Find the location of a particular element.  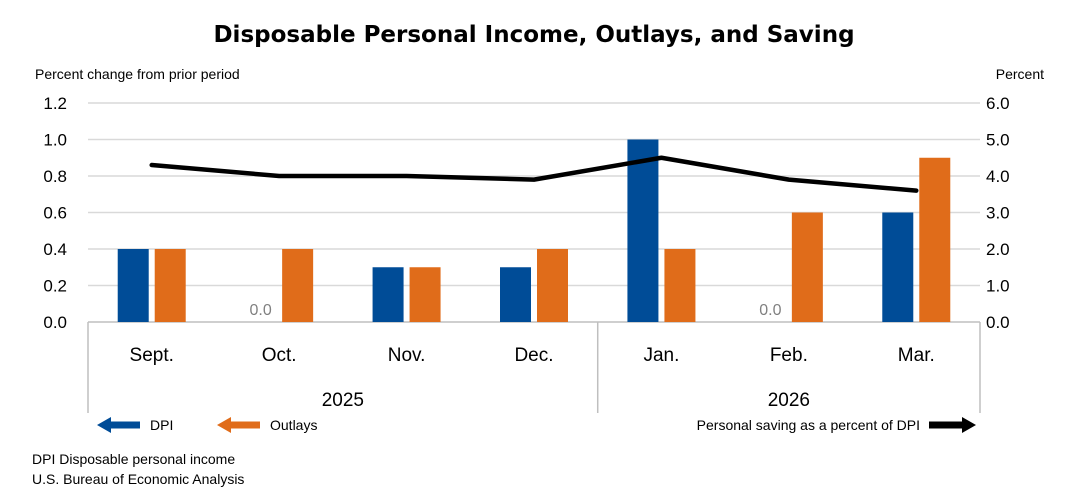

legend-dpi: DPI is located at coordinates (135, 425).